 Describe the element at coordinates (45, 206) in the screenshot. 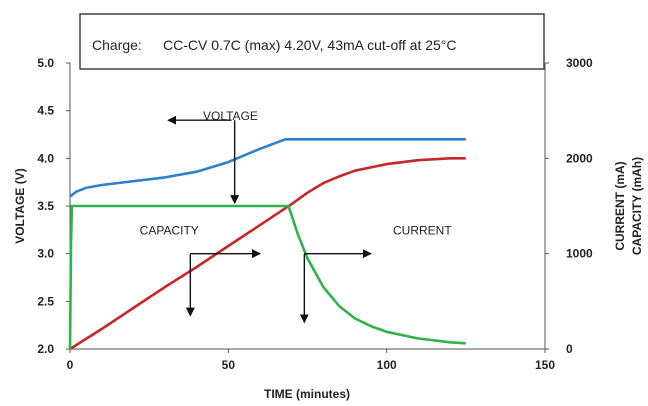

I see `y-left-tick-label: 3.5` at that location.